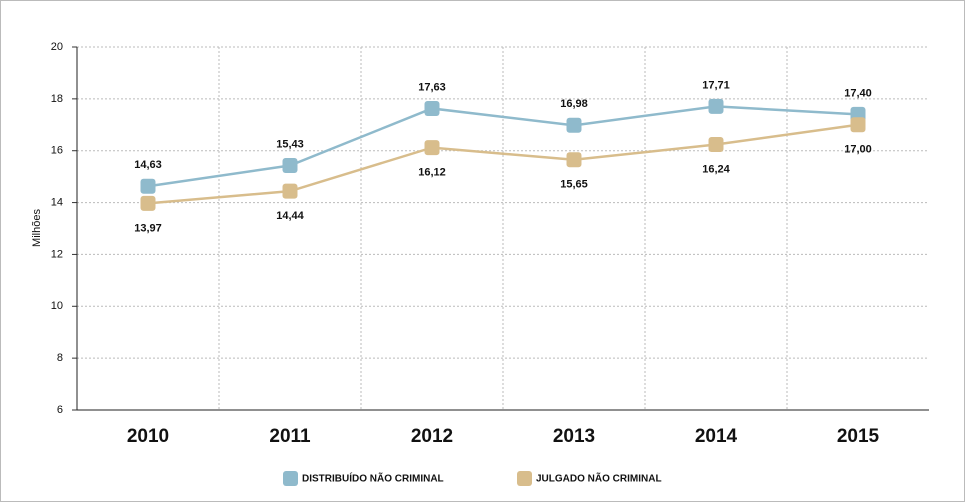 The height and width of the screenshot is (502, 965). What do you see at coordinates (290, 216) in the screenshot?
I see `data-label: 14,44` at bounding box center [290, 216].